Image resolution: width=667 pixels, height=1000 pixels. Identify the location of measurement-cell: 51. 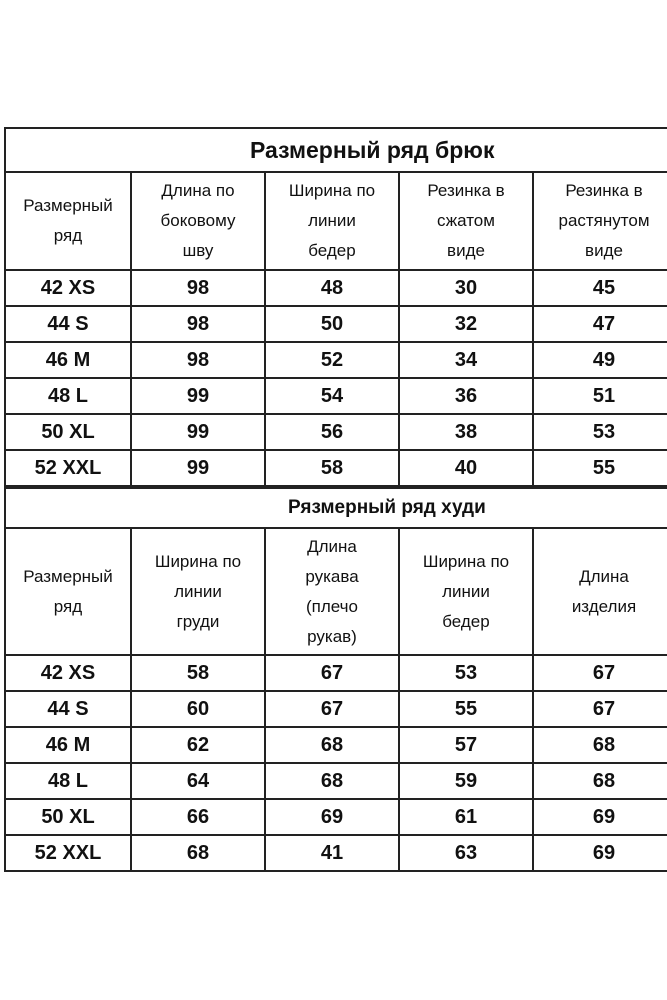
(599, 396).